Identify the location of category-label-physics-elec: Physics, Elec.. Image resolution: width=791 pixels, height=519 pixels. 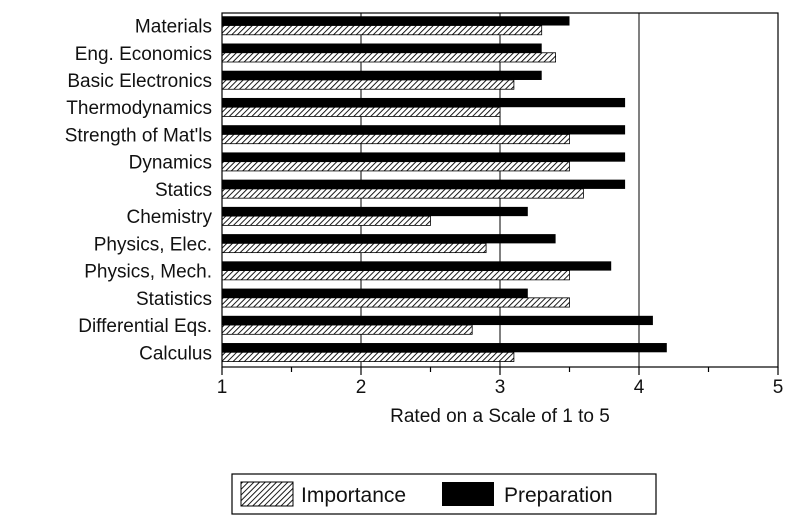
(153, 244).